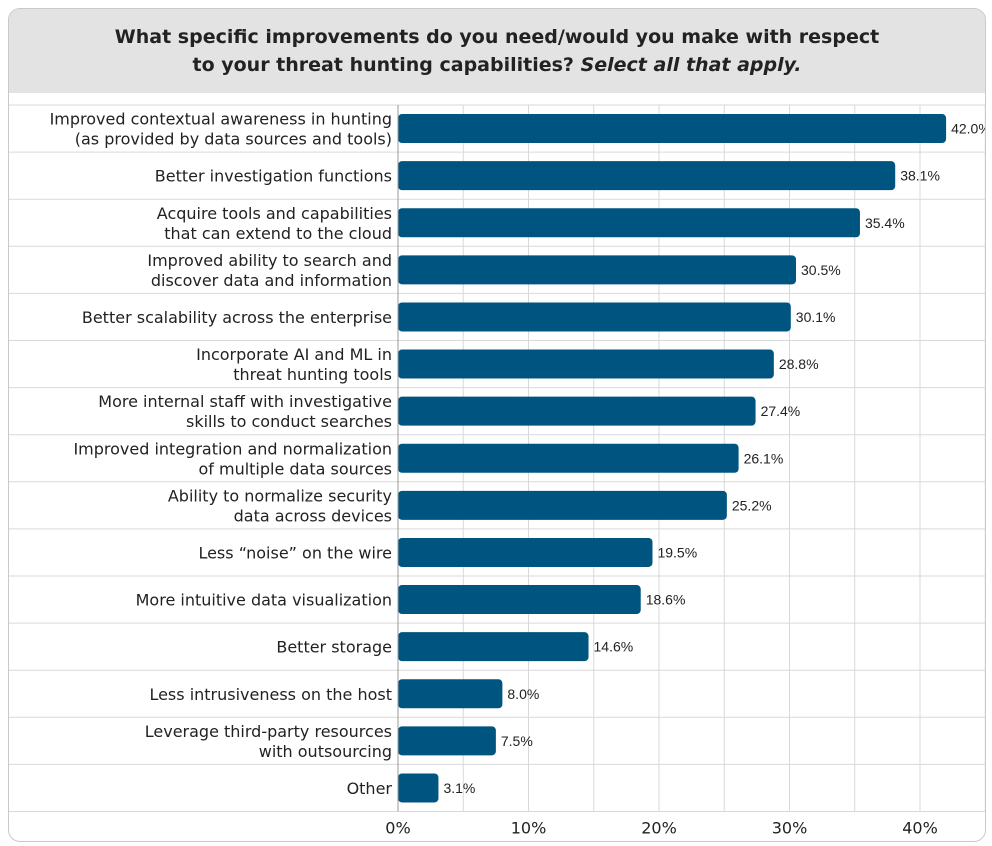  I want to click on data-label: 35.4%, so click(885, 223).